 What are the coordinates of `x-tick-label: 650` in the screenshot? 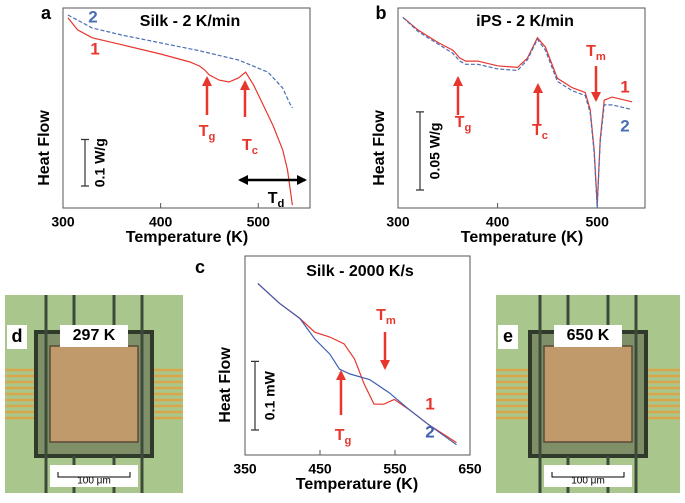 It's located at (470, 469).